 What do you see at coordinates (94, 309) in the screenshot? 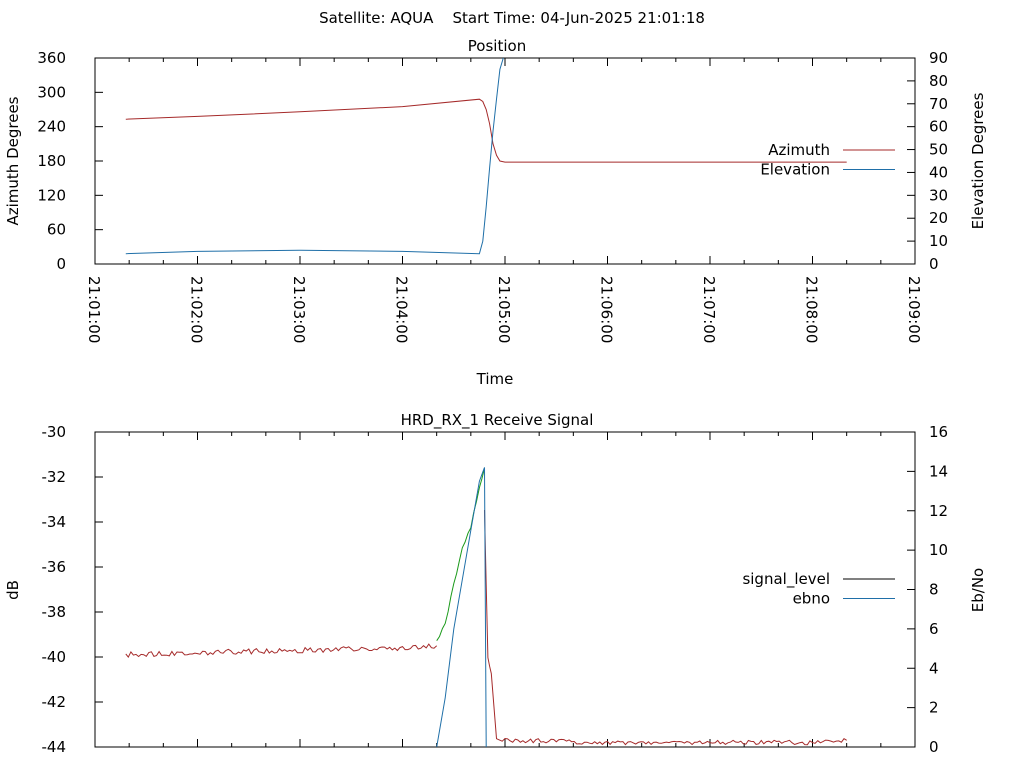
I see `x-tick-label: 21:01:00` at bounding box center [94, 309].